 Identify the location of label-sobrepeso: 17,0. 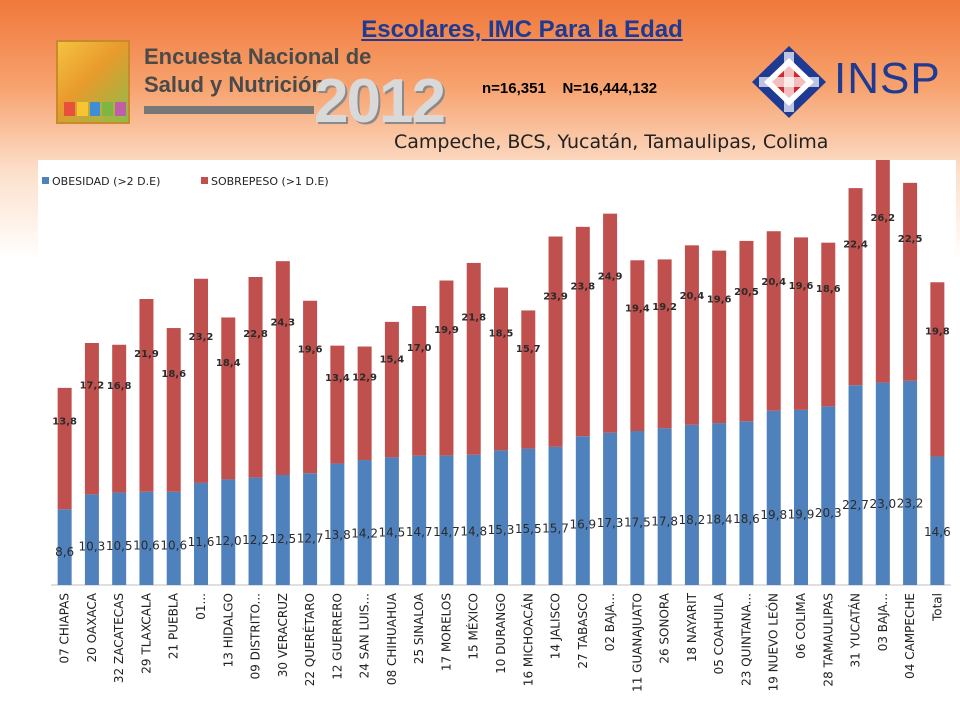
(419, 348).